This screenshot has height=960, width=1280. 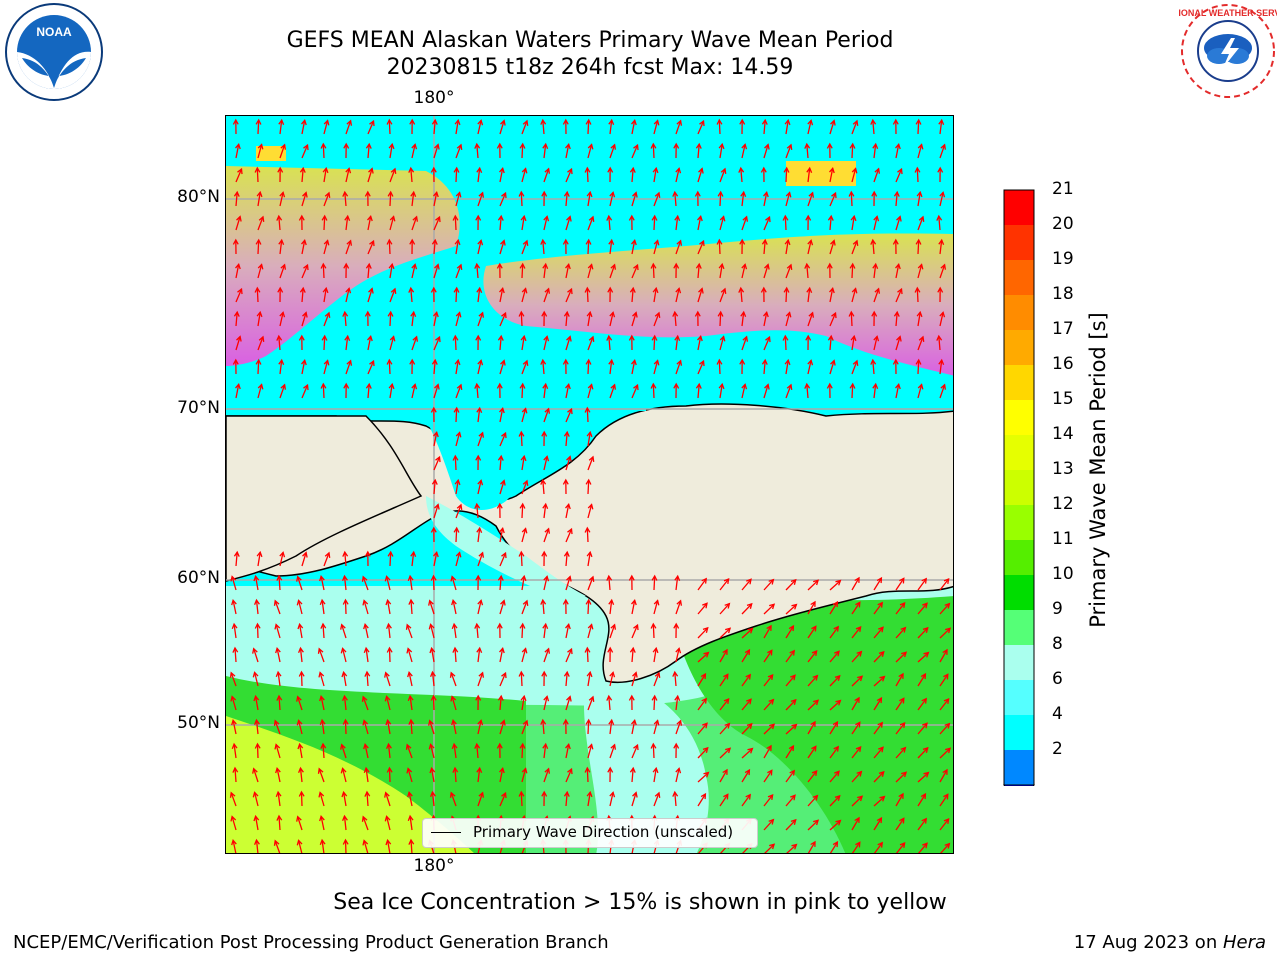 What do you see at coordinates (1019, 697) in the screenshot?
I see `colorbar-segment` at bounding box center [1019, 697].